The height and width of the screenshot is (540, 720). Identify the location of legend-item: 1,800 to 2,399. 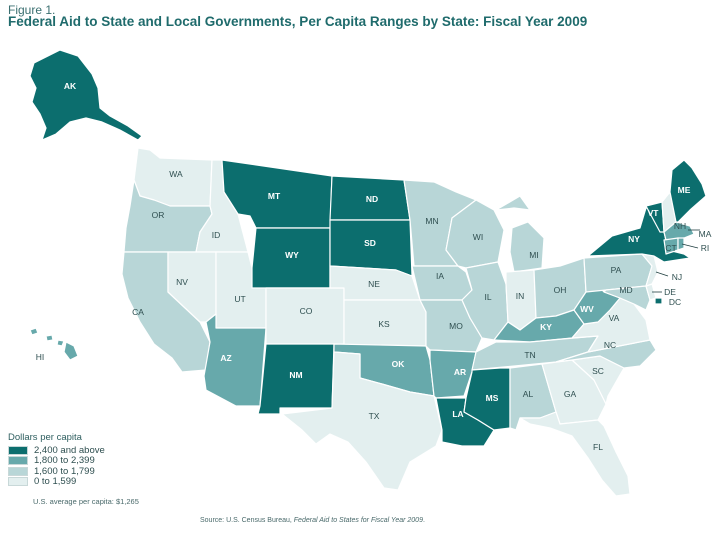
(56, 461).